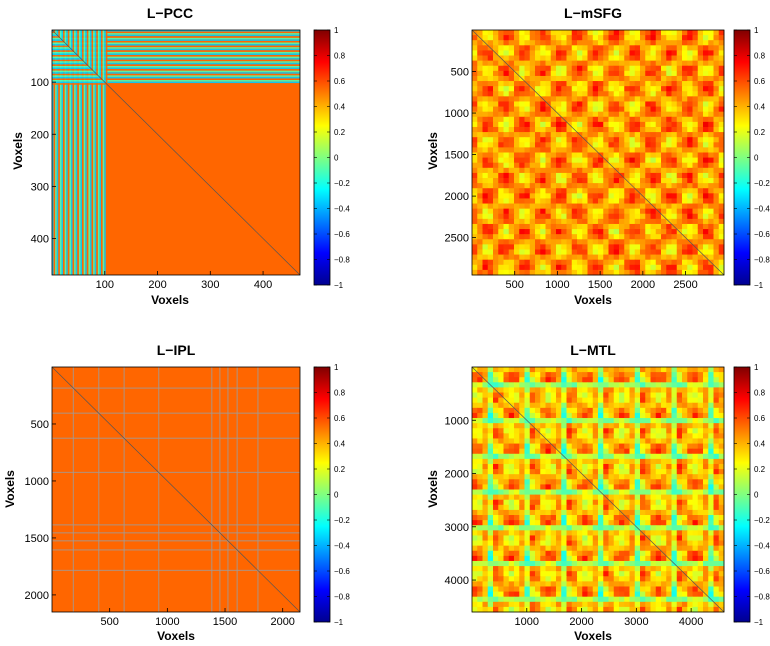 The width and height of the screenshot is (770, 646). Describe the element at coordinates (339, 285) in the screenshot. I see `colorbar-tick-label: −1` at that location.